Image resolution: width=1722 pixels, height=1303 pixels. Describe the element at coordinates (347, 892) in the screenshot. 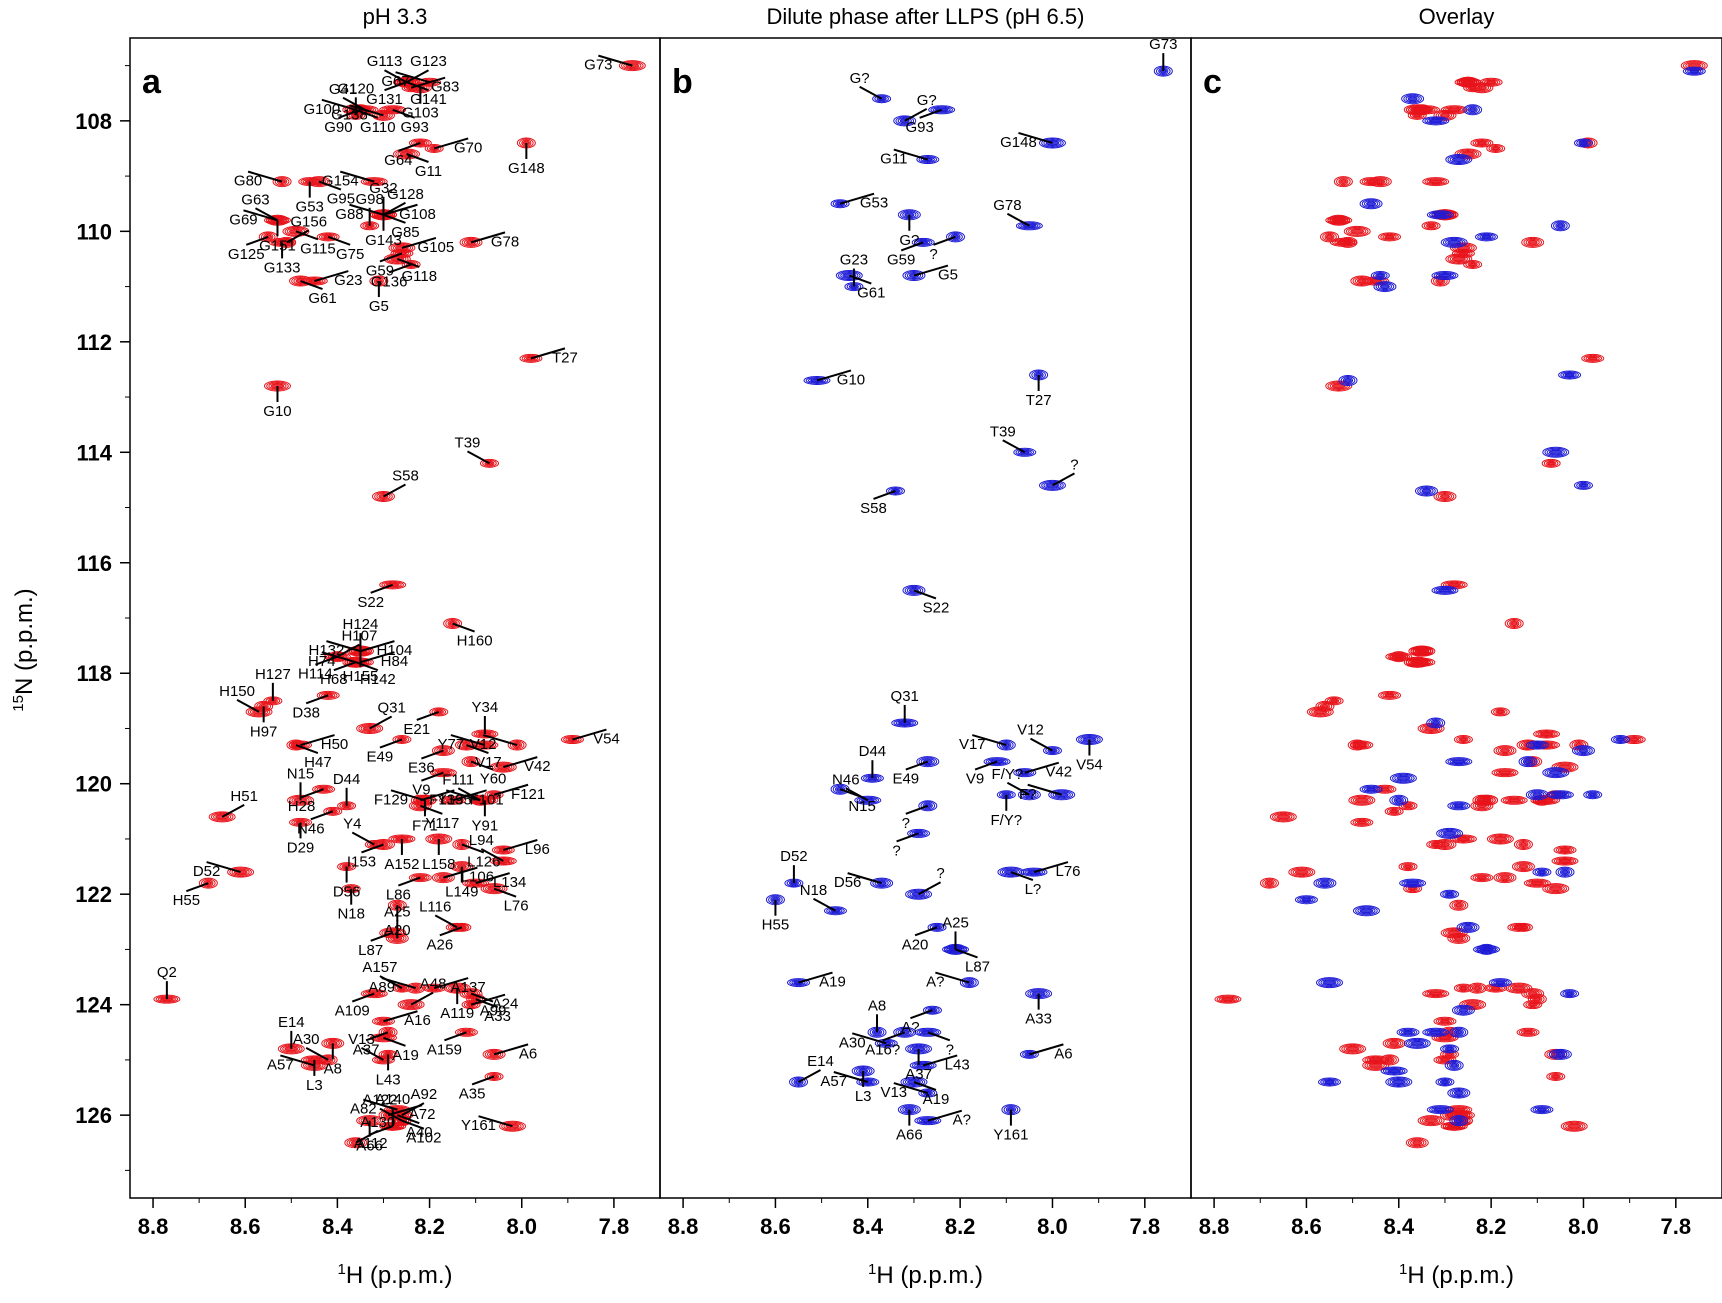

I see `peak-label: D56` at that location.